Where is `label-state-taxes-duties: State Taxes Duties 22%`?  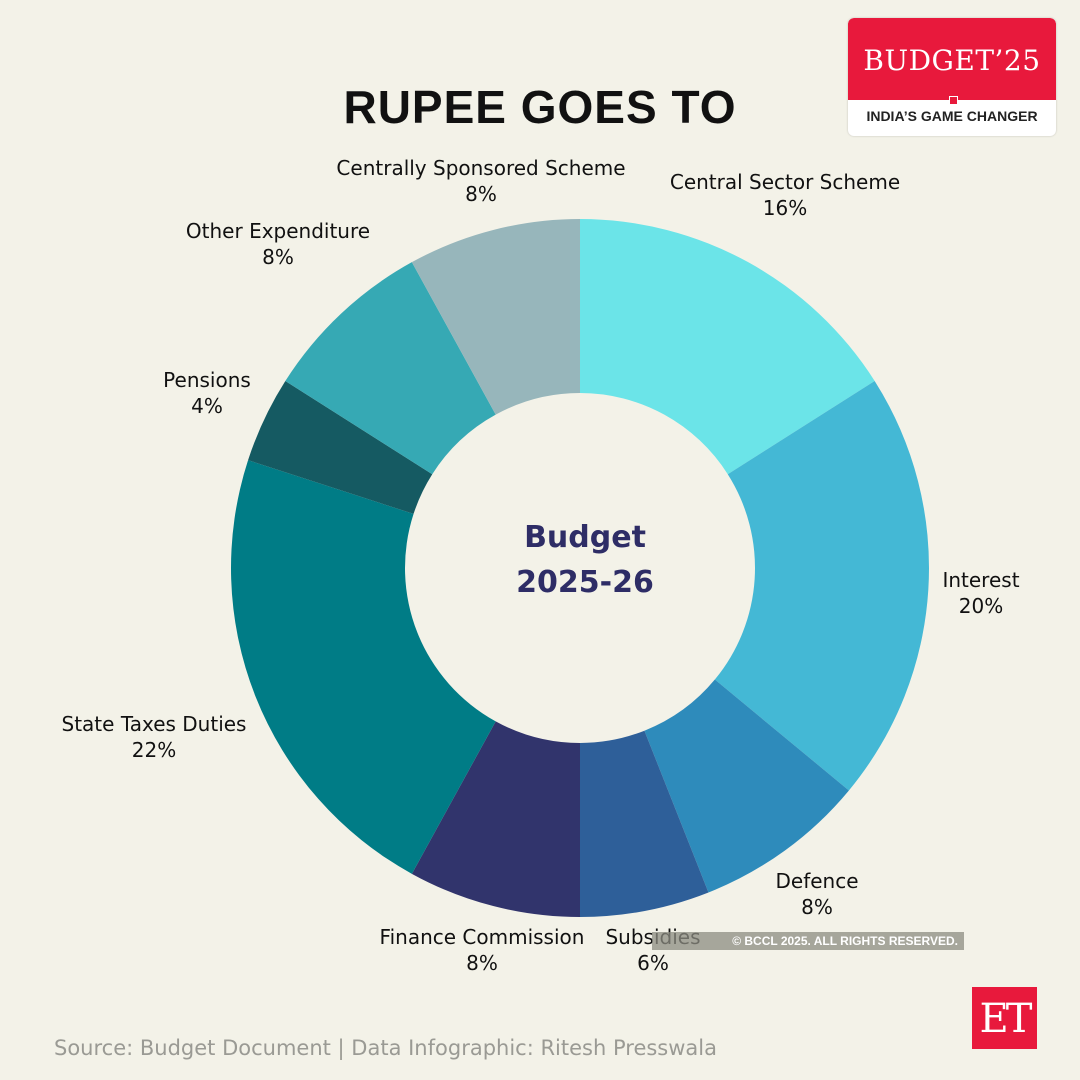
label-state-taxes-duties: State Taxes Duties 22% is located at coordinates (154, 737).